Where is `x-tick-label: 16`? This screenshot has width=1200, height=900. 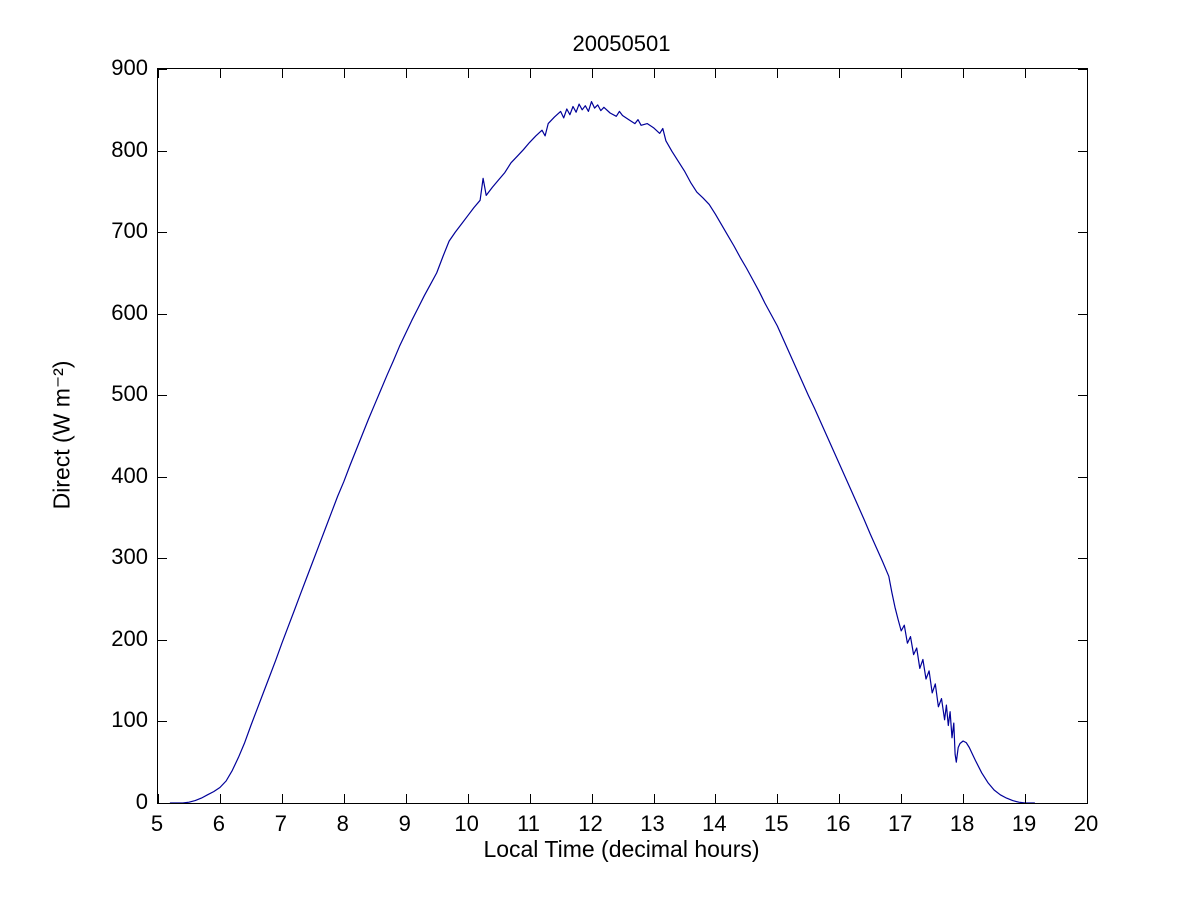 x-tick-label: 16 is located at coordinates (838, 823).